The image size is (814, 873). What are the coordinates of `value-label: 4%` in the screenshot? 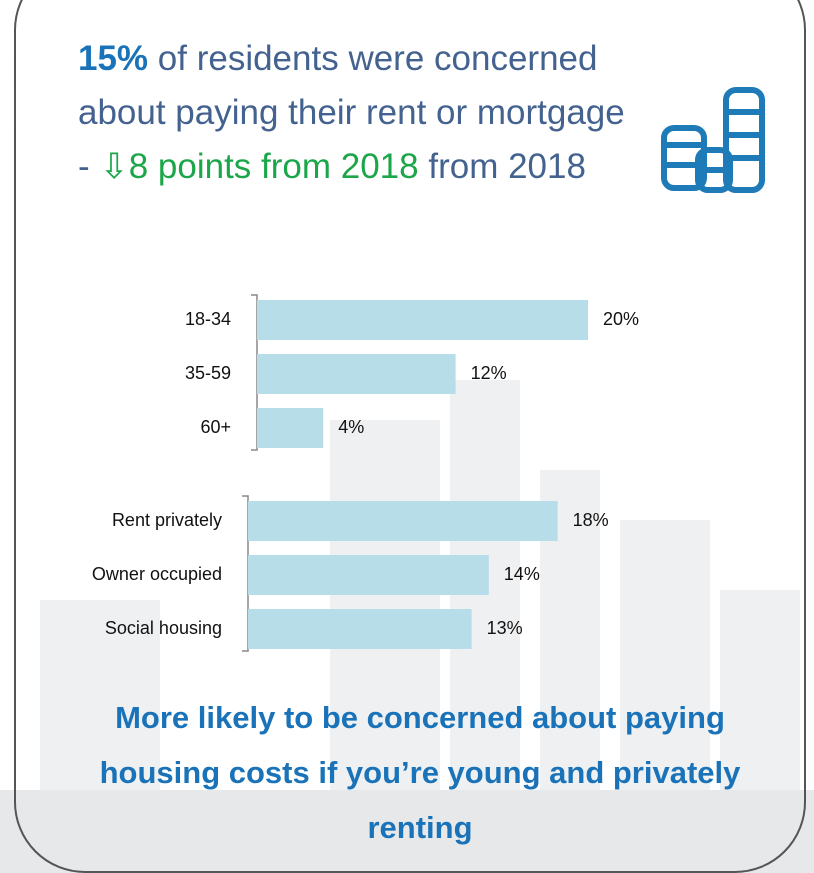 It's located at (351, 427).